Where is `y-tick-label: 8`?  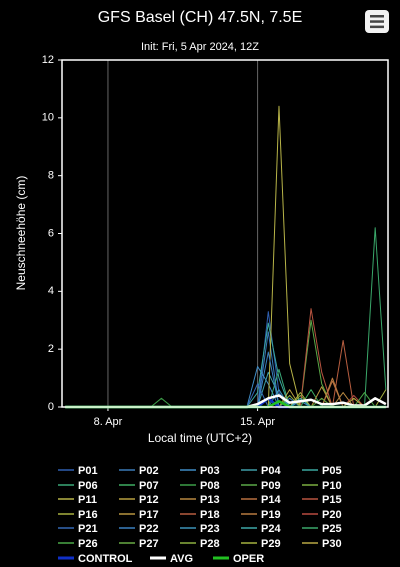 y-tick-label: 8 is located at coordinates (51, 176).